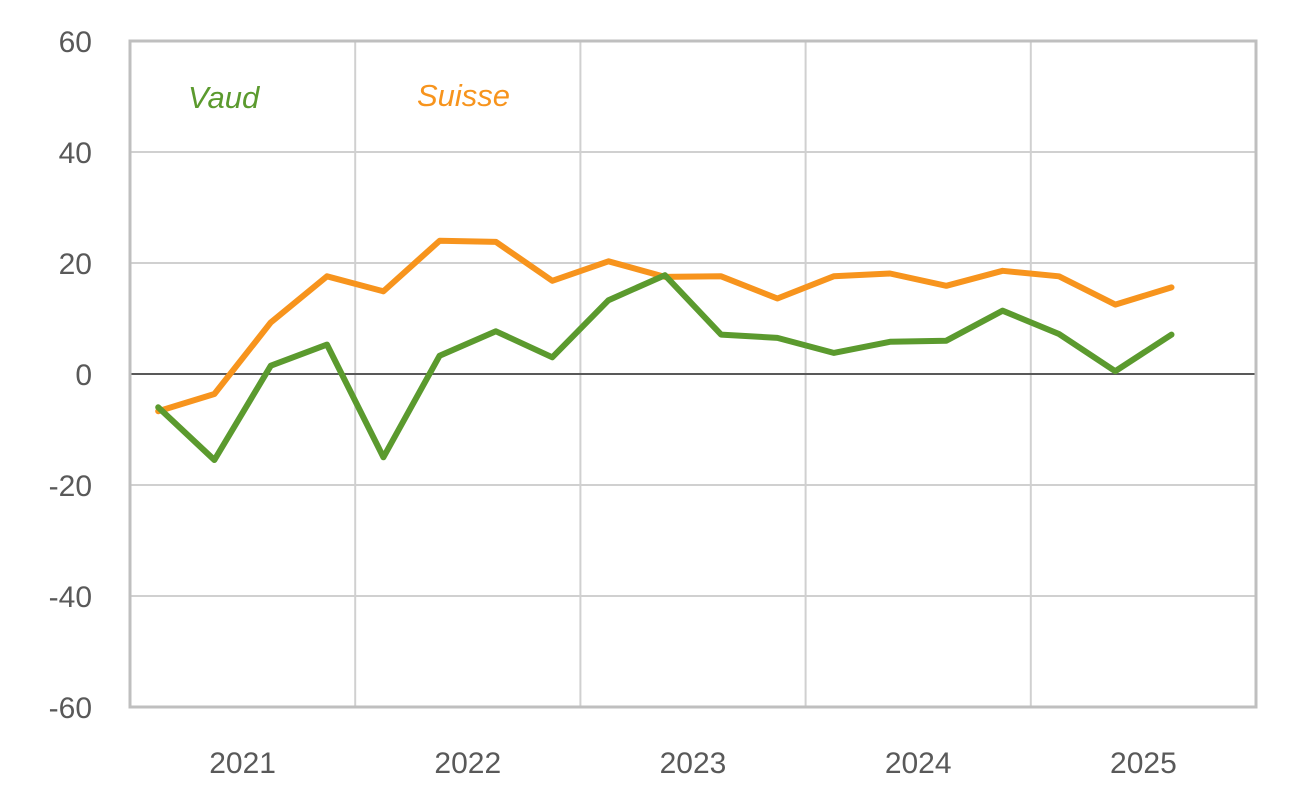  Describe the element at coordinates (75, 153) in the screenshot. I see `y-tick-label: 40` at that location.